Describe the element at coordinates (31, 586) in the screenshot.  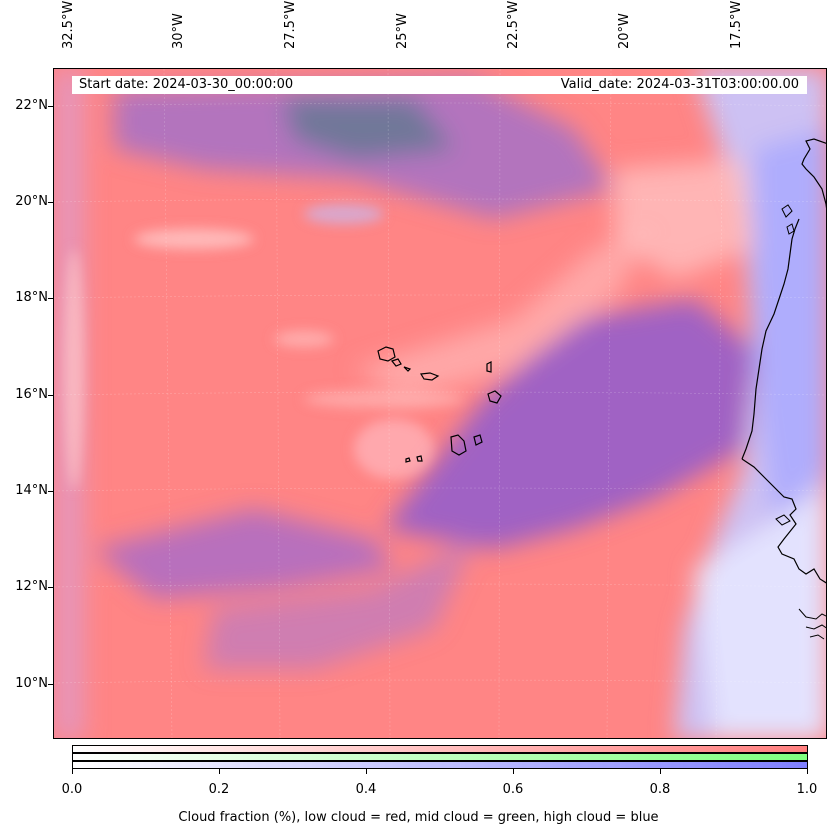
I see `lat-label: 12°N` at that location.